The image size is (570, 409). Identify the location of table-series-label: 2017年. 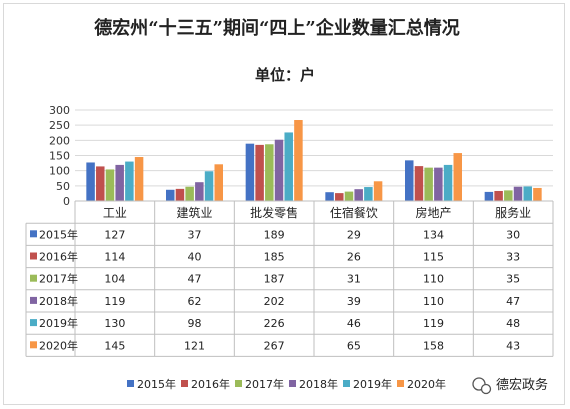
(58, 279).